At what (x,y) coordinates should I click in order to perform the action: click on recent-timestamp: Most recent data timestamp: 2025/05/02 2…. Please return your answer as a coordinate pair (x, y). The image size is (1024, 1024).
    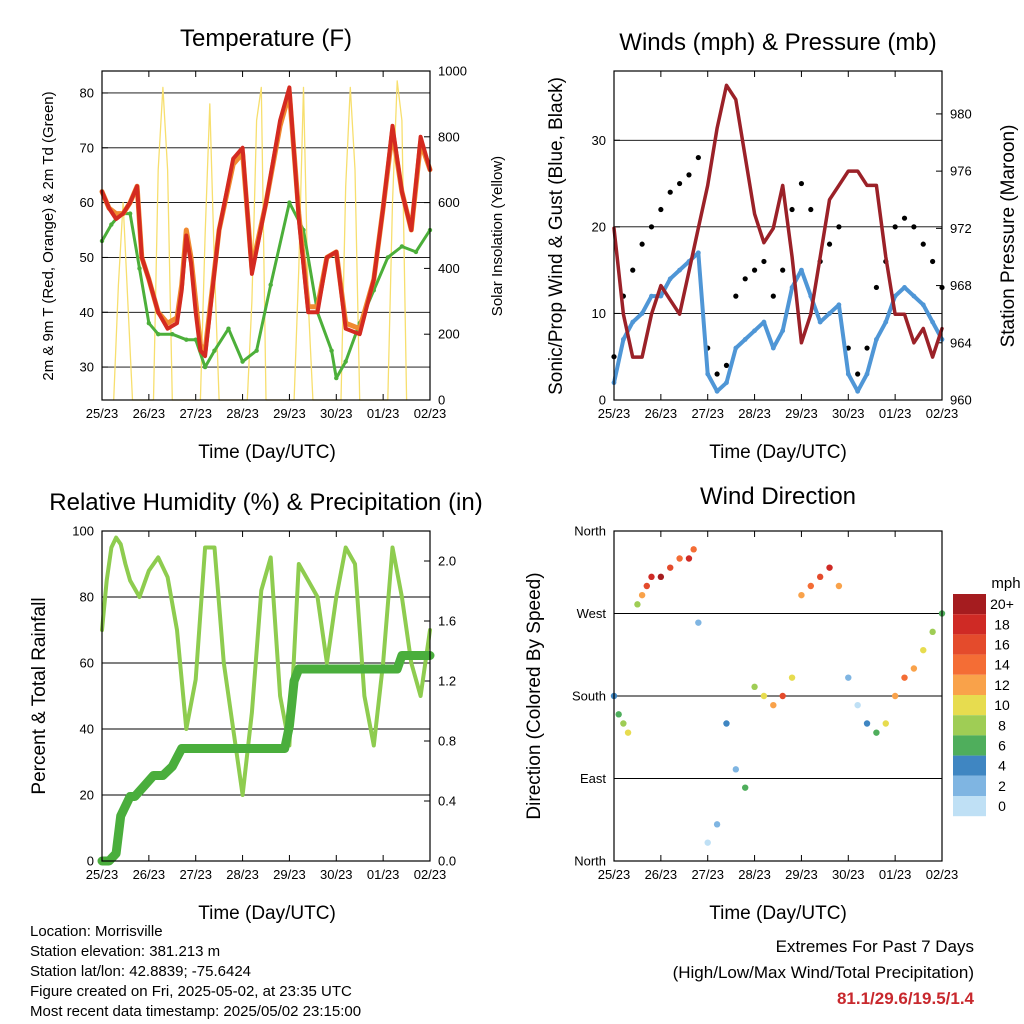
    Looking at the image, I should click on (196, 1011).